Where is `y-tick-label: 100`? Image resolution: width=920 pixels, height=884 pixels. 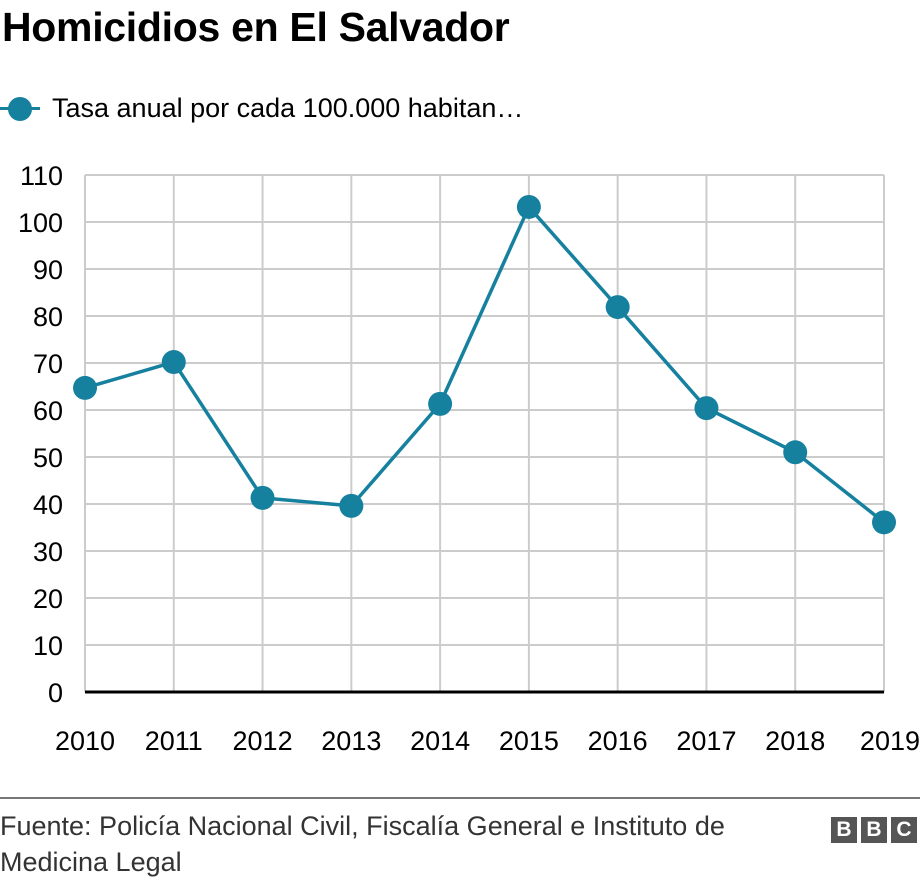
y-tick-label: 100 is located at coordinates (40, 223).